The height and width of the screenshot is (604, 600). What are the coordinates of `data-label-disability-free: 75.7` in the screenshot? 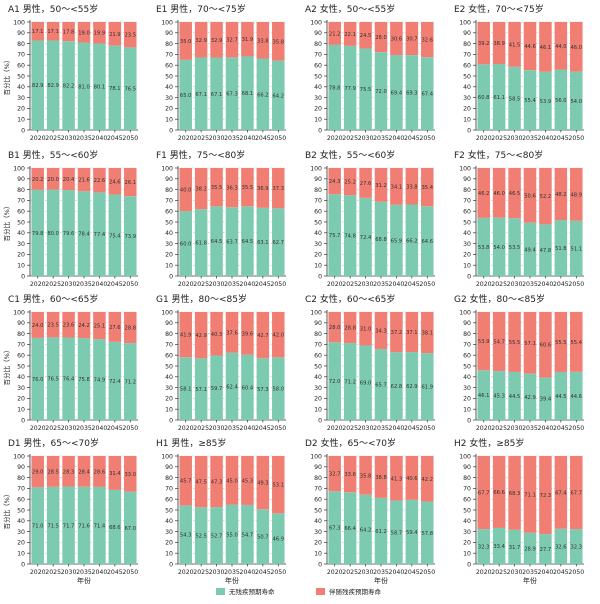 It's located at (335, 236).